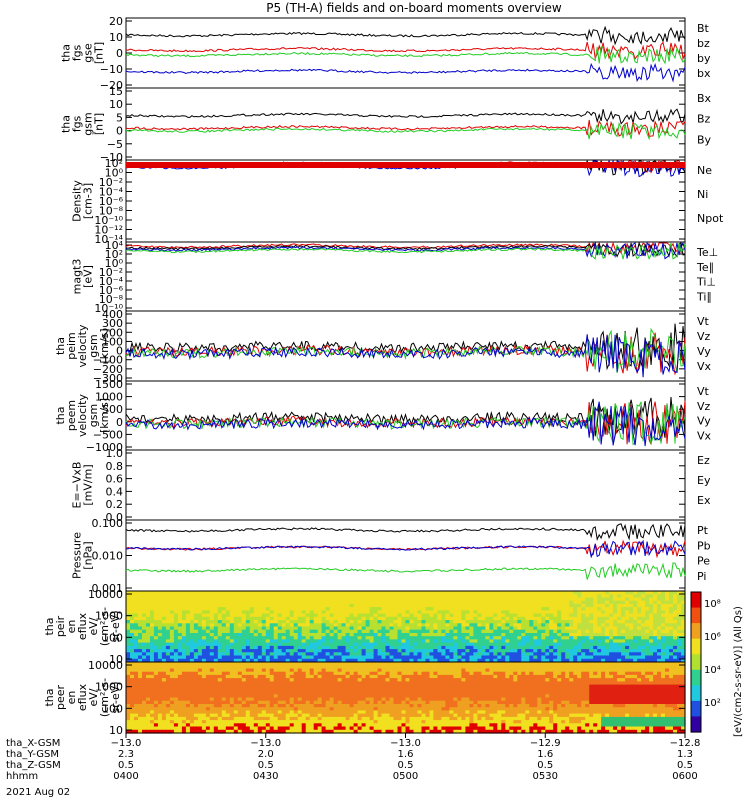 The width and height of the screenshot is (750, 800). I want to click on y-tick-label: 0, so click(119, 53).